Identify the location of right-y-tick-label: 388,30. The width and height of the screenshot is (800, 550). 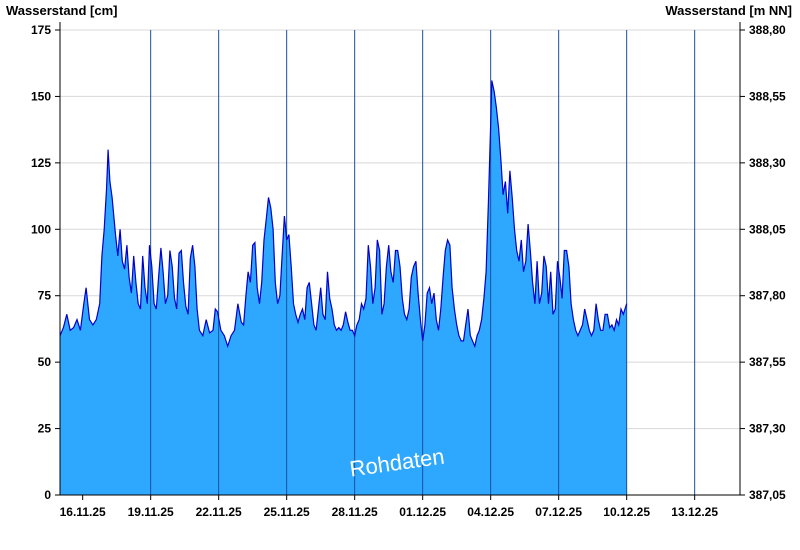
(767, 163).